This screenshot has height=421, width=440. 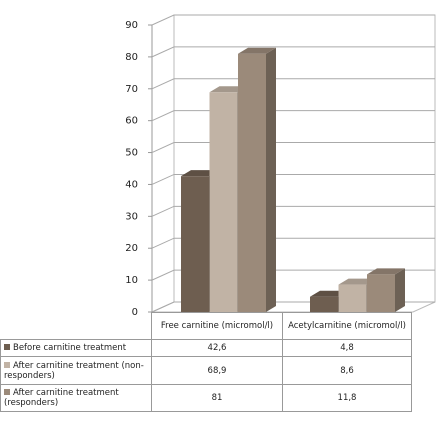 What do you see at coordinates (217, 398) in the screenshot?
I see `value-cell: 81` at bounding box center [217, 398].